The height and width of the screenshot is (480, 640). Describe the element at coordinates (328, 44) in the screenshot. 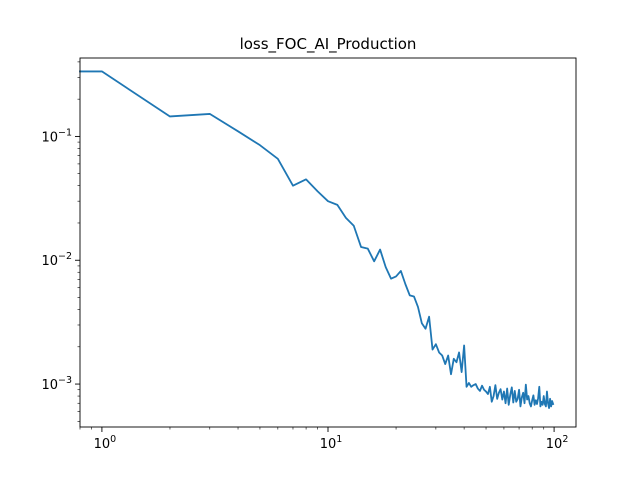

I see `chart-title: loss_FOC_AI_Production` at that location.